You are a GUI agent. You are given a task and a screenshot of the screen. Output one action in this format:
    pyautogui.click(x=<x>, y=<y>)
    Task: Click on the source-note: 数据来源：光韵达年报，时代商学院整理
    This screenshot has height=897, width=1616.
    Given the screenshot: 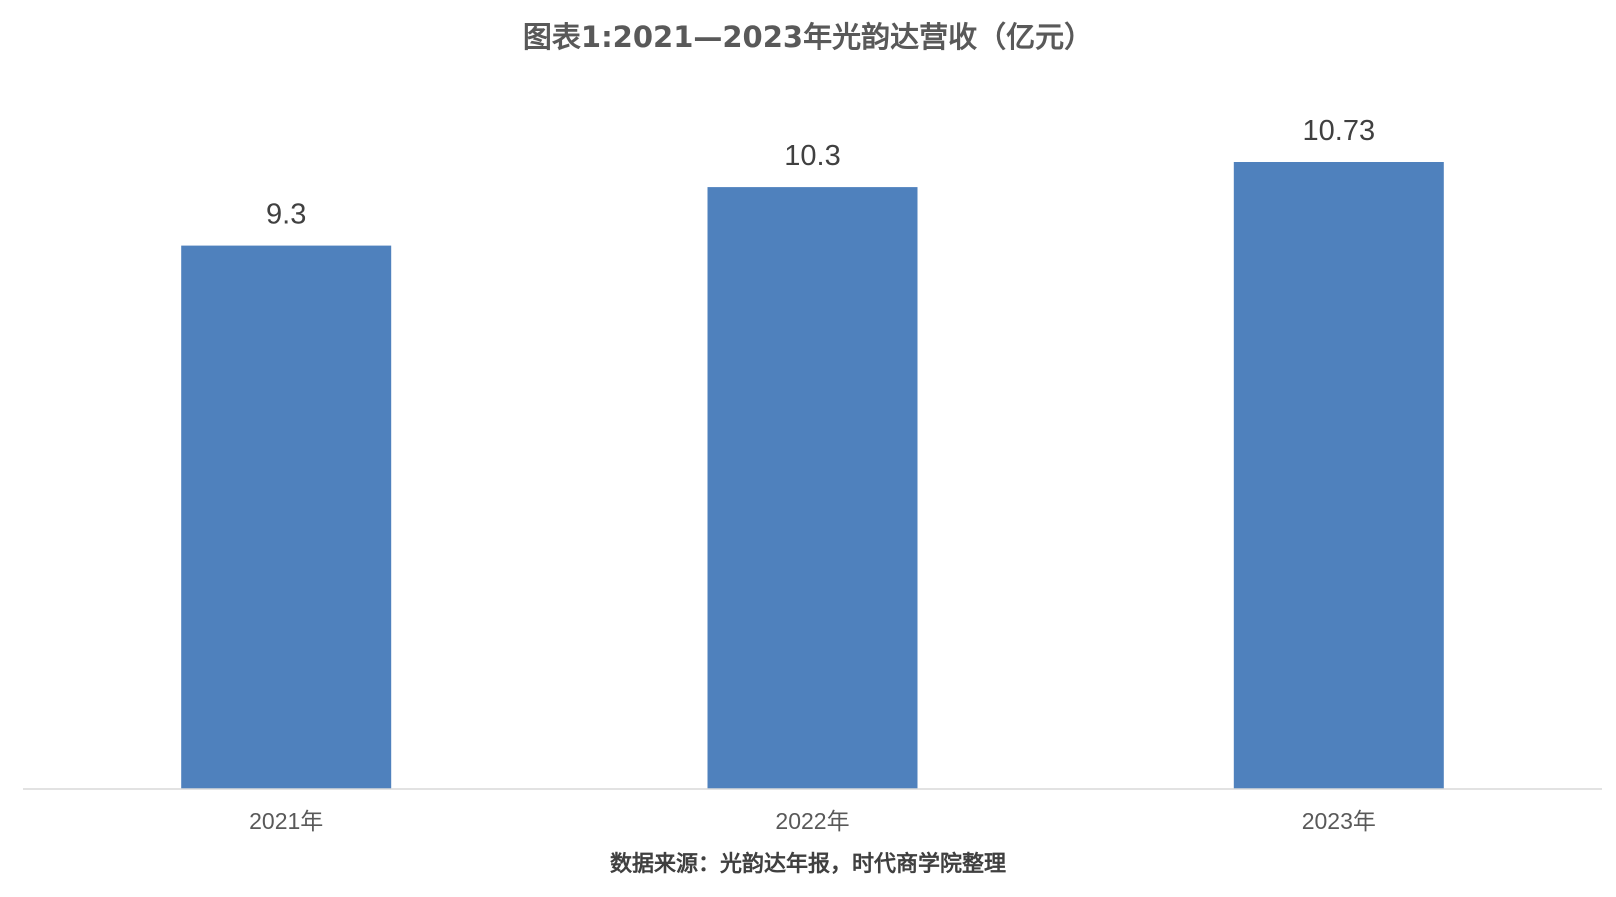 What is the action you would take?
    pyautogui.click(x=807, y=864)
    